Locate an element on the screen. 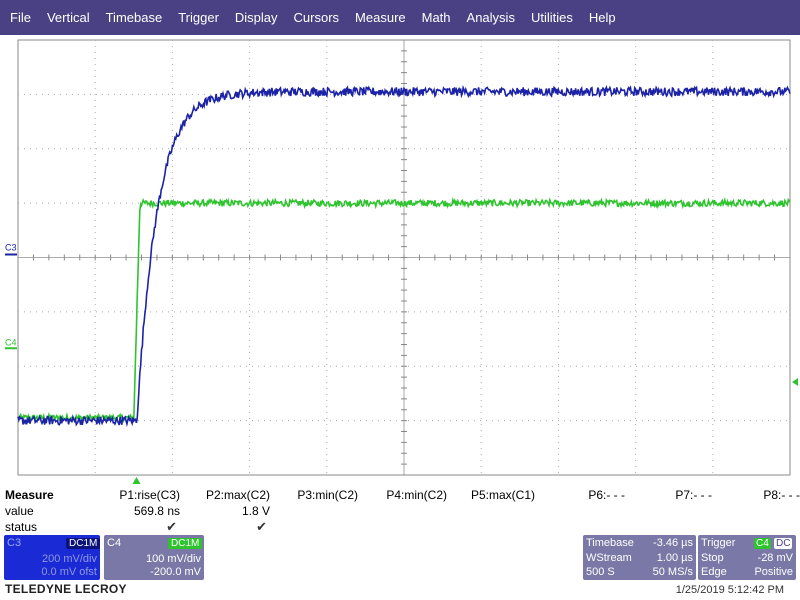 The width and height of the screenshot is (800, 600). measure-title: Measure is located at coordinates (29, 495).